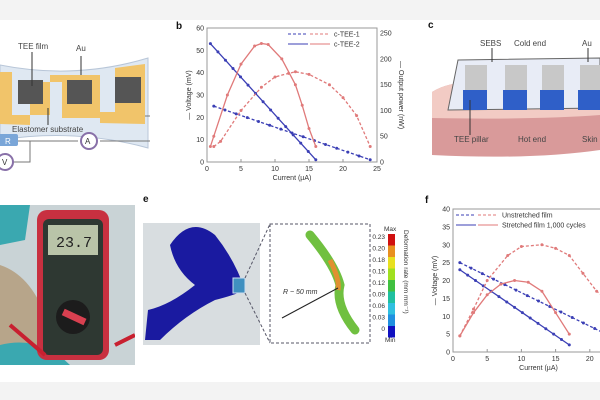  I want to click on label-tee-film: TEE film, so click(33, 46).